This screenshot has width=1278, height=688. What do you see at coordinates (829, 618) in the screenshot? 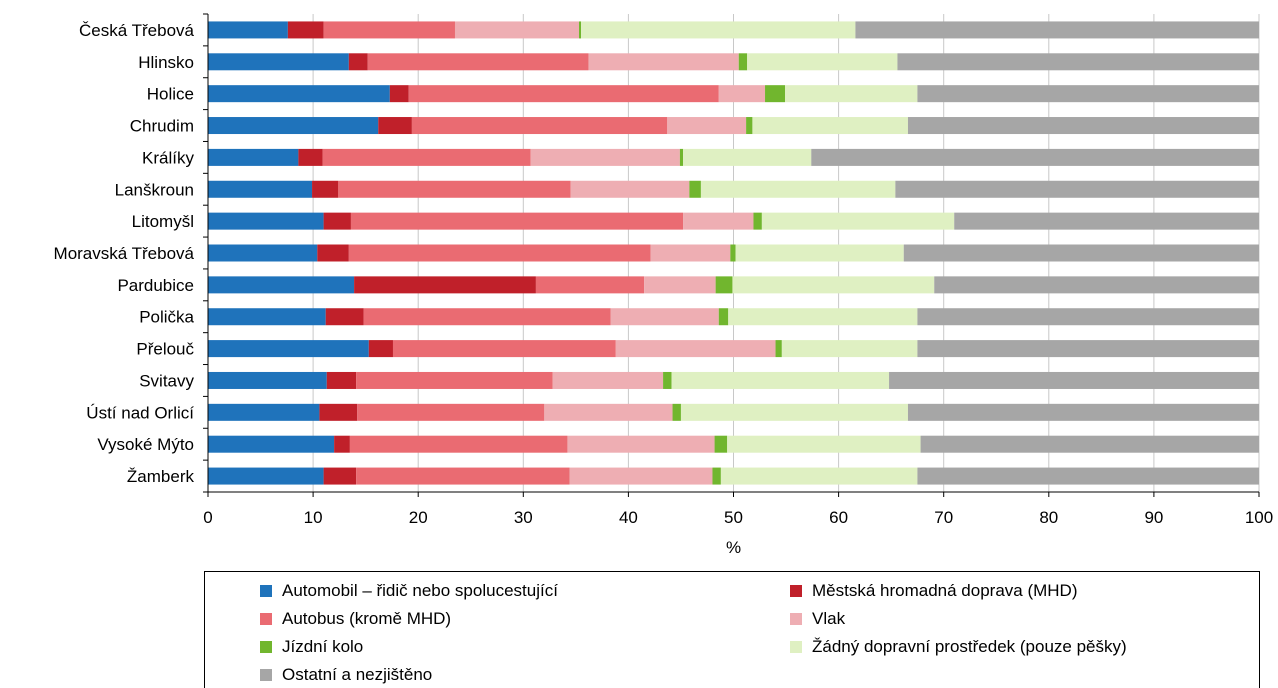
I see `legend-label: Vlak` at bounding box center [829, 618].